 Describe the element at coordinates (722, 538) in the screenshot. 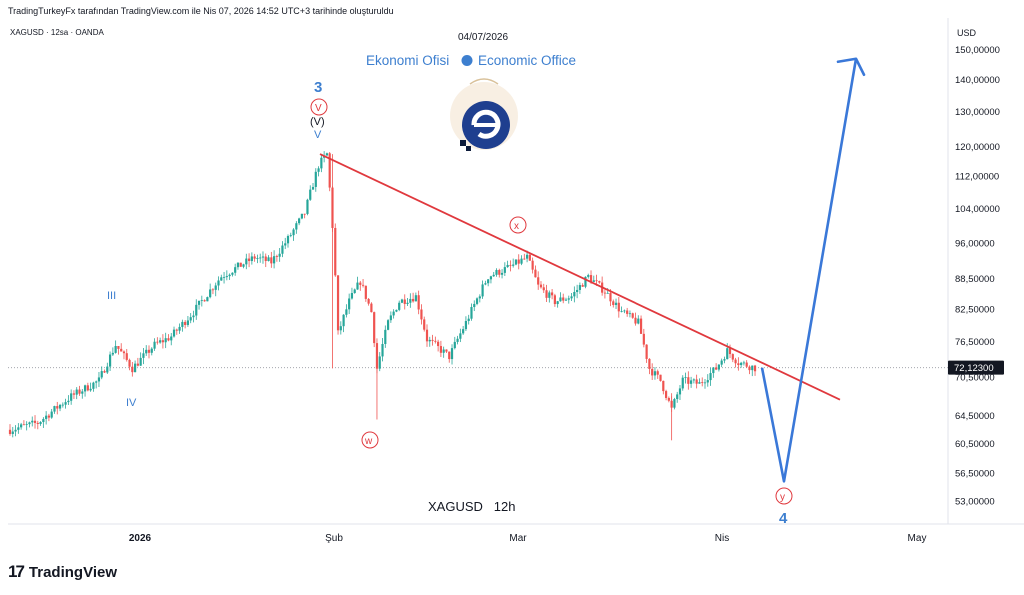

I see `time-tick-label: Nis` at that location.